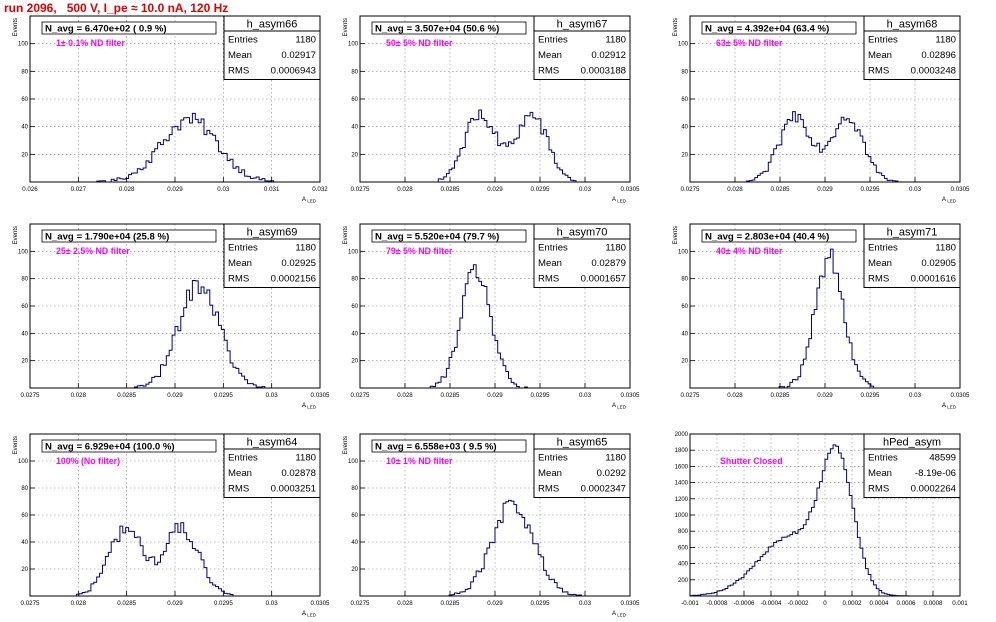 This screenshot has height=622, width=996. I want to click on navg-label: N_avg = 1.790e+04 (25.8 %), so click(107, 237).